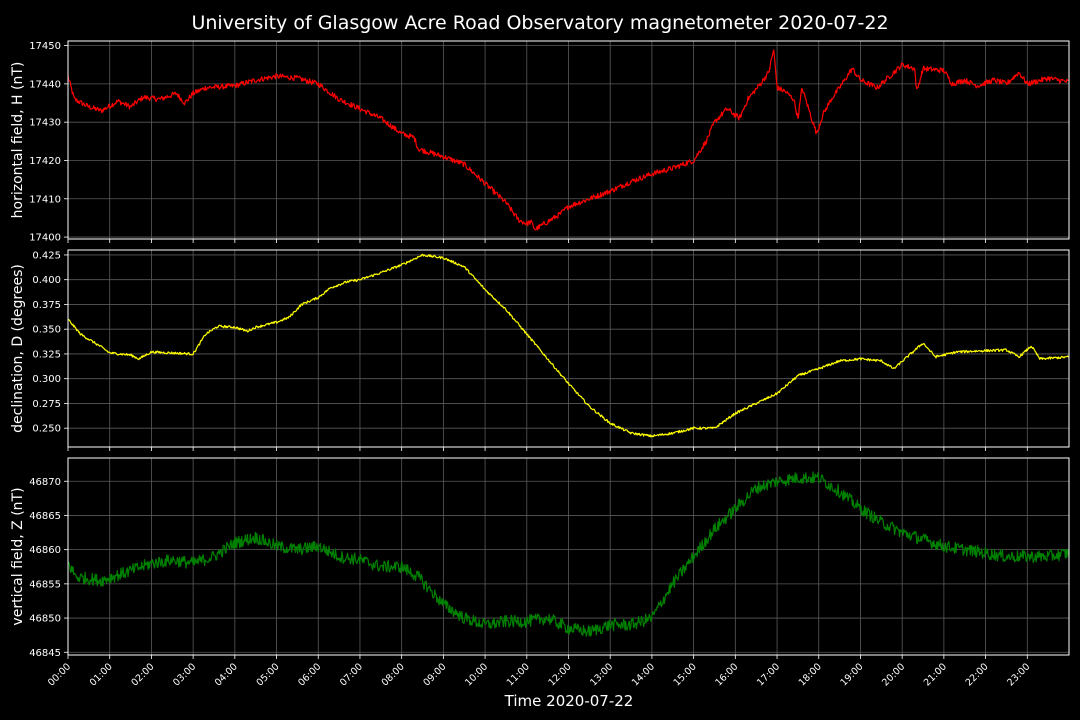  What do you see at coordinates (45, 161) in the screenshot?
I see `y-tick-label: 17420` at bounding box center [45, 161].